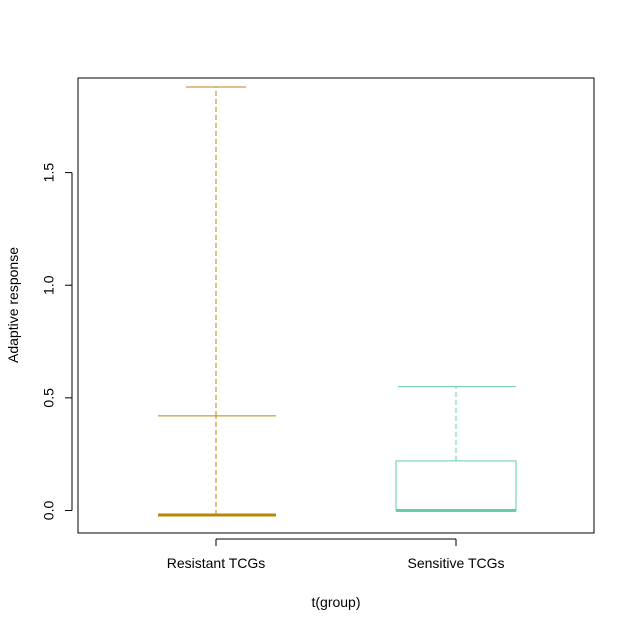  What do you see at coordinates (49, 511) in the screenshot?
I see `y-tick-label: 0.0` at bounding box center [49, 511].